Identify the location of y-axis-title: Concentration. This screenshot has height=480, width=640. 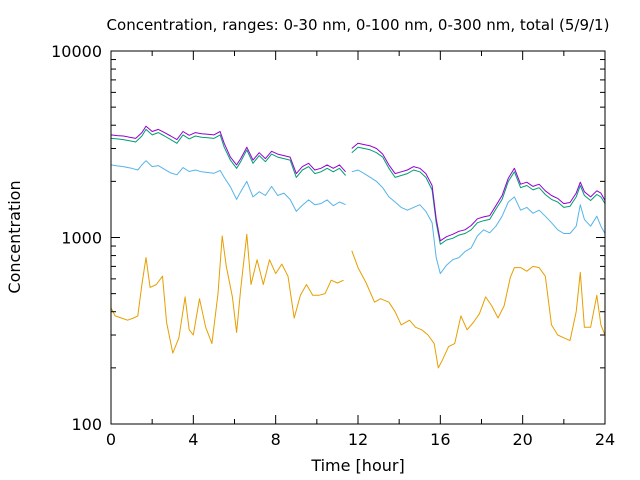
(14, 236).